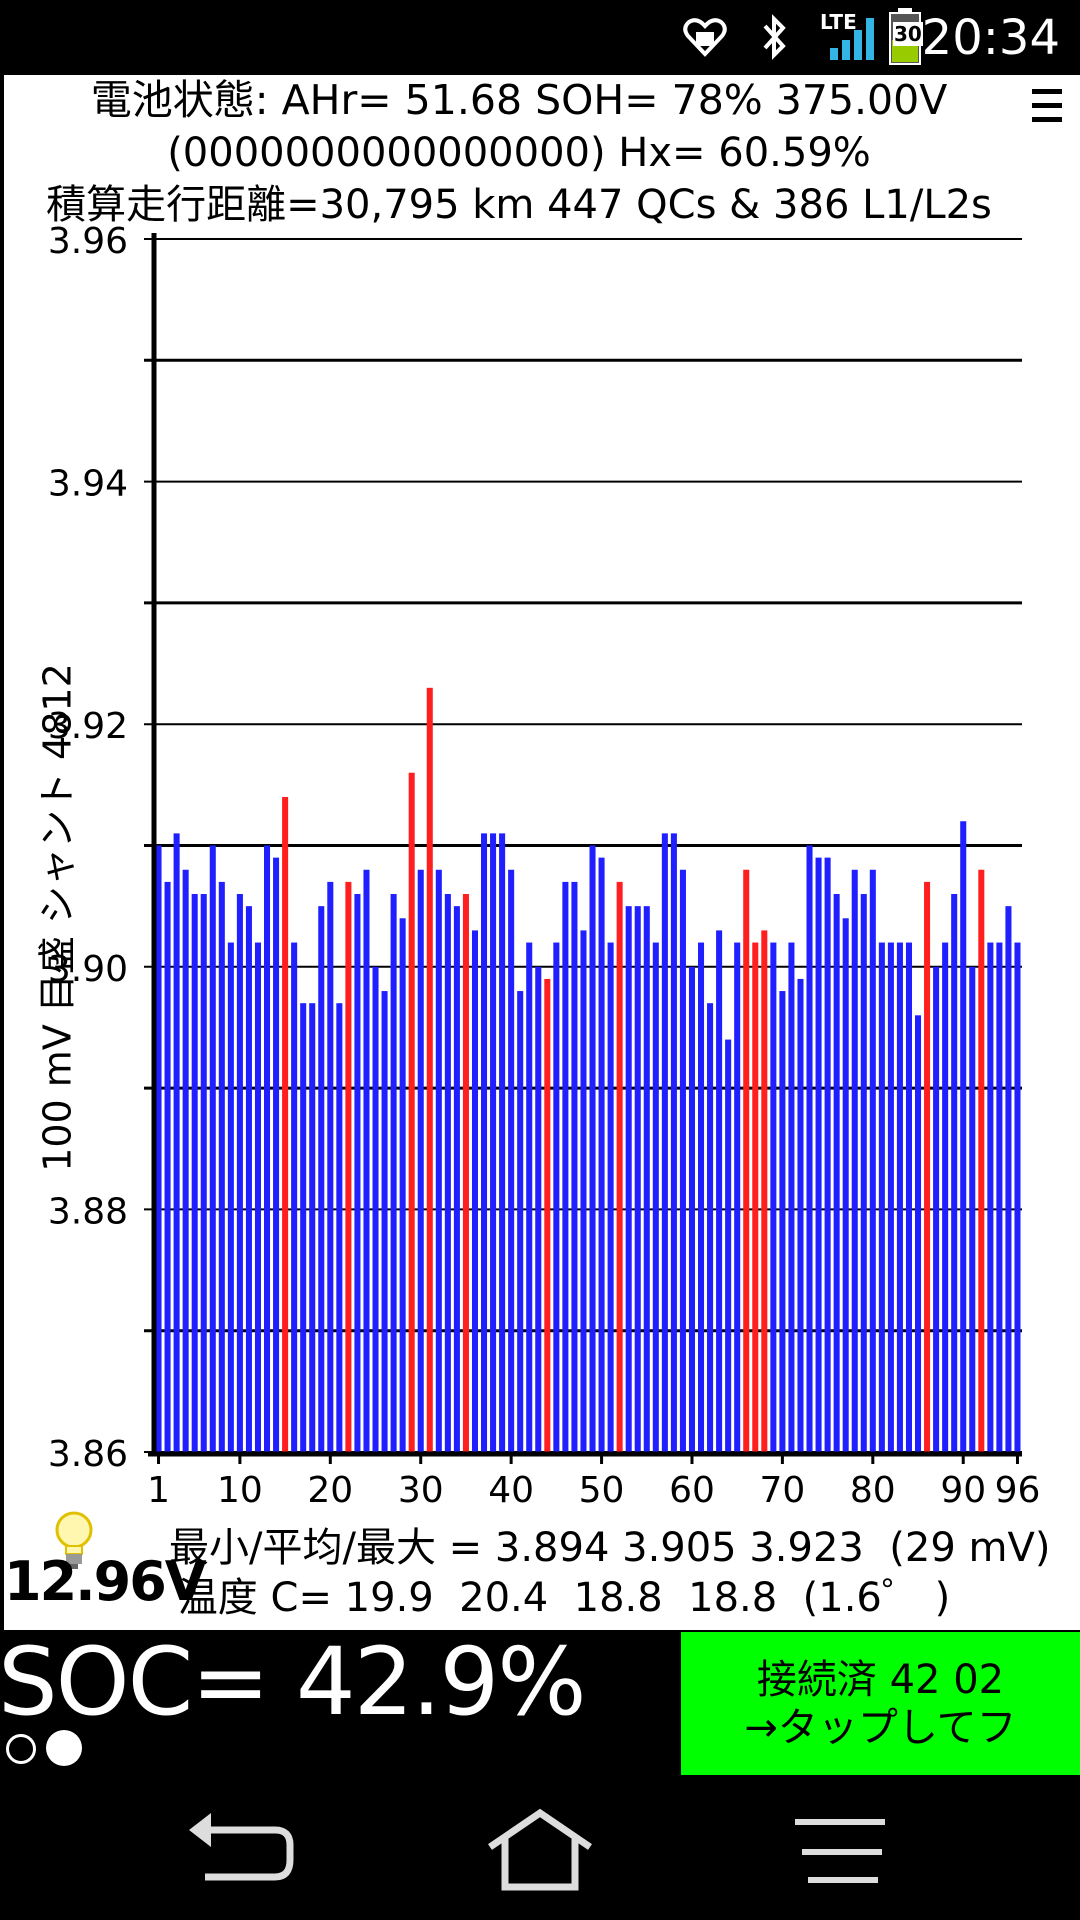  Describe the element at coordinates (519, 100) in the screenshot. I see `battery-status-line: 電池状態: AHr= 51.68 SOH= 78% 375.00V` at that location.